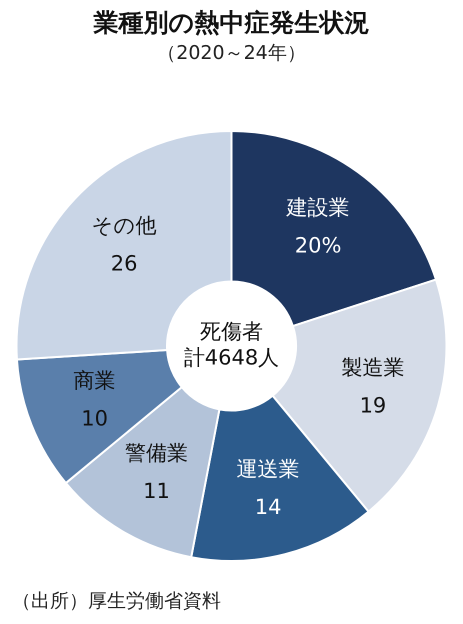 The width and height of the screenshot is (463, 624). What do you see at coordinates (232, 357) in the screenshot?
I see `text: 計4648人` at bounding box center [232, 357].